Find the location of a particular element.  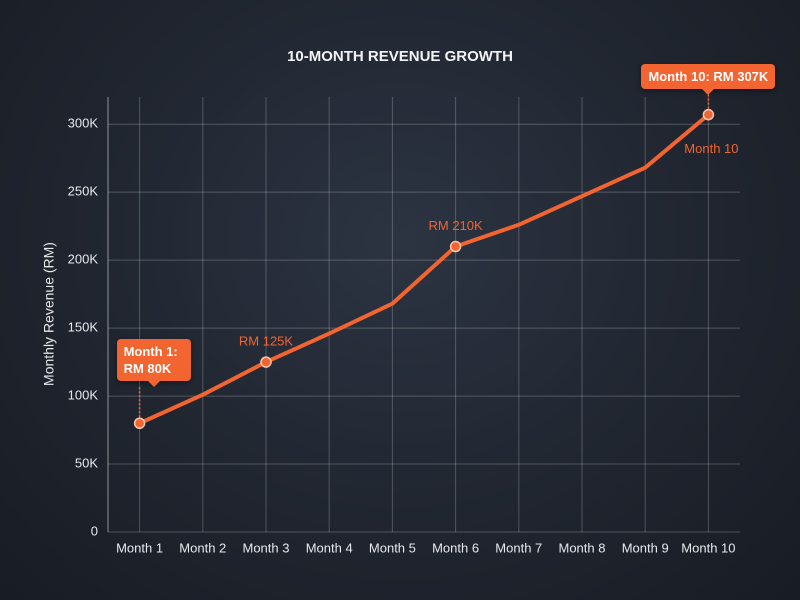

end-label: Month 10 is located at coordinates (711, 148).